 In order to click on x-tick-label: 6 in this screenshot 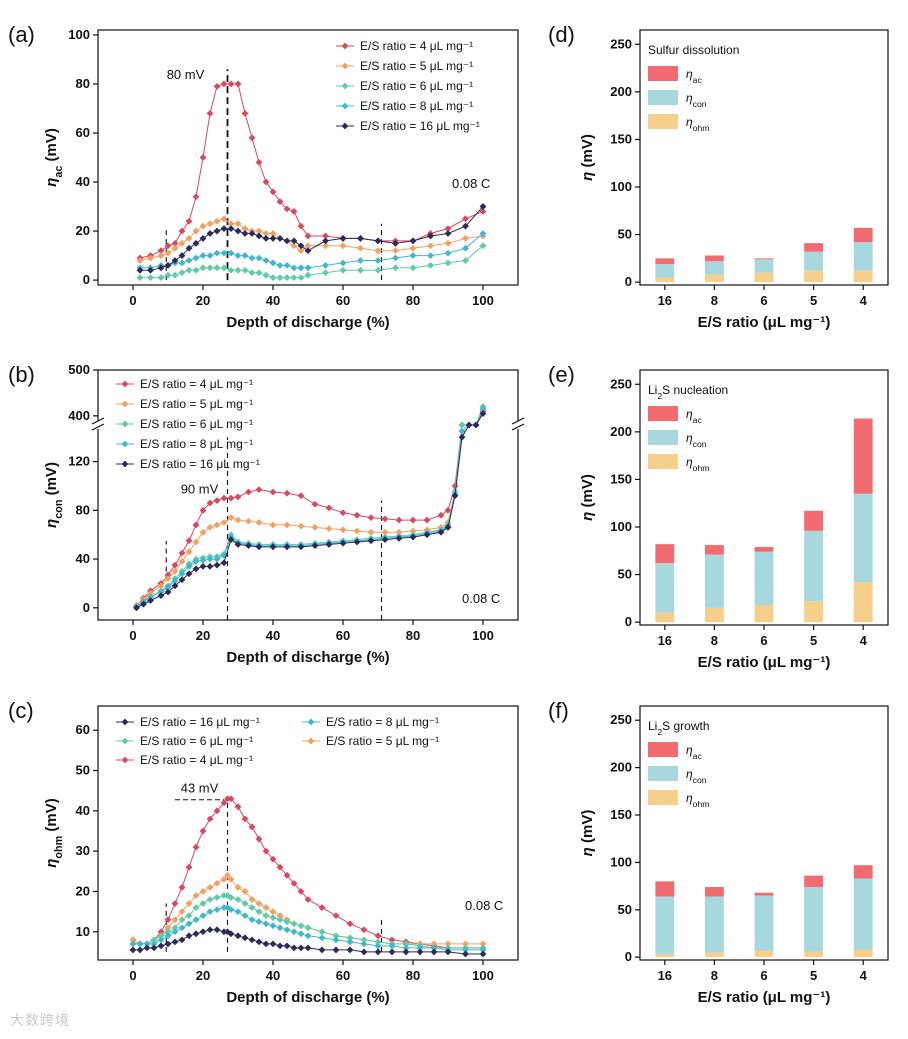, I will do `click(763, 640)`.